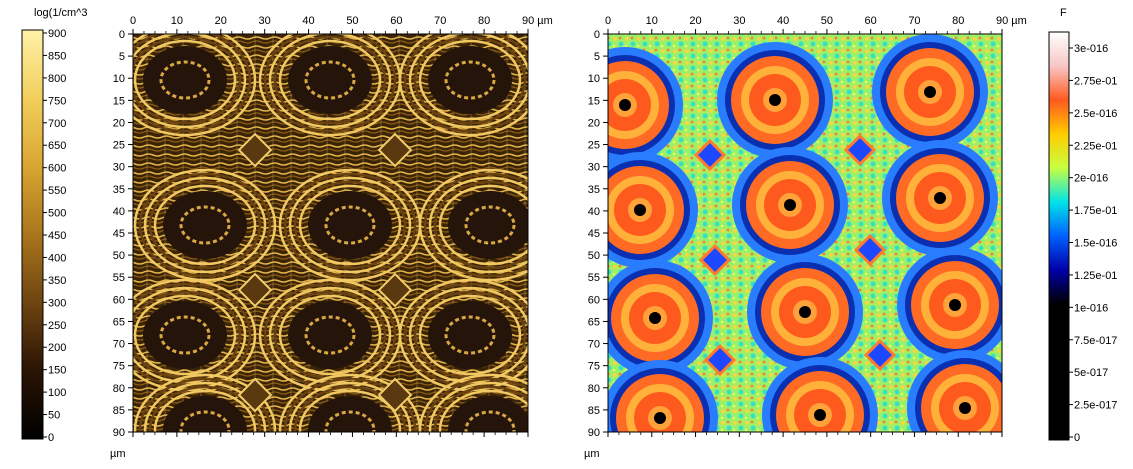 This screenshot has height=469, width=1133. I want to click on right-colorbar-tick-label: 1.25e-01, so click(1095, 276).